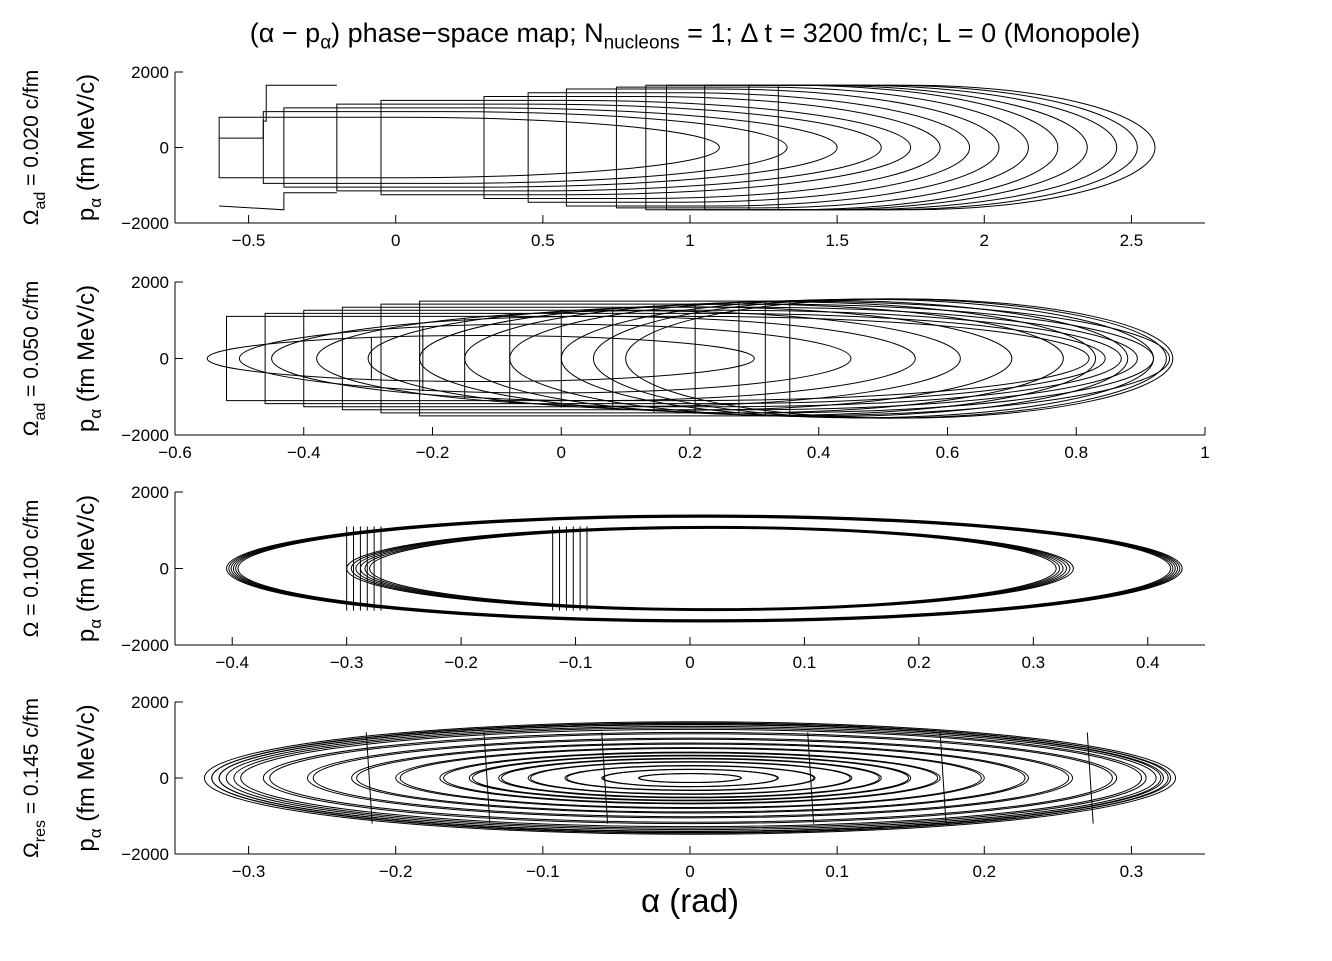  I want to click on omega-label: Ωad = 0.020 c/fm, so click(34, 147).